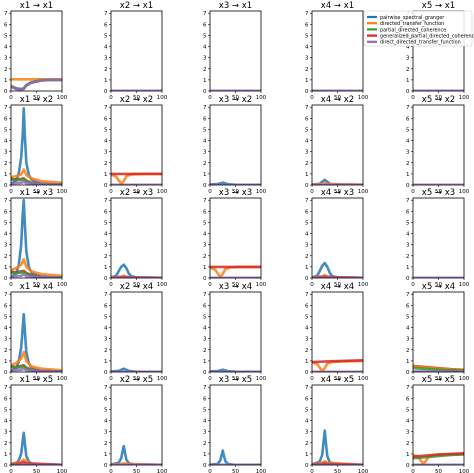 The height and width of the screenshot is (473, 474). What do you see at coordinates (337, 51) in the screenshot?
I see `panel: x4 → x1 0 1 2 3 4 5 6 7 0 50 100` at bounding box center [337, 51].